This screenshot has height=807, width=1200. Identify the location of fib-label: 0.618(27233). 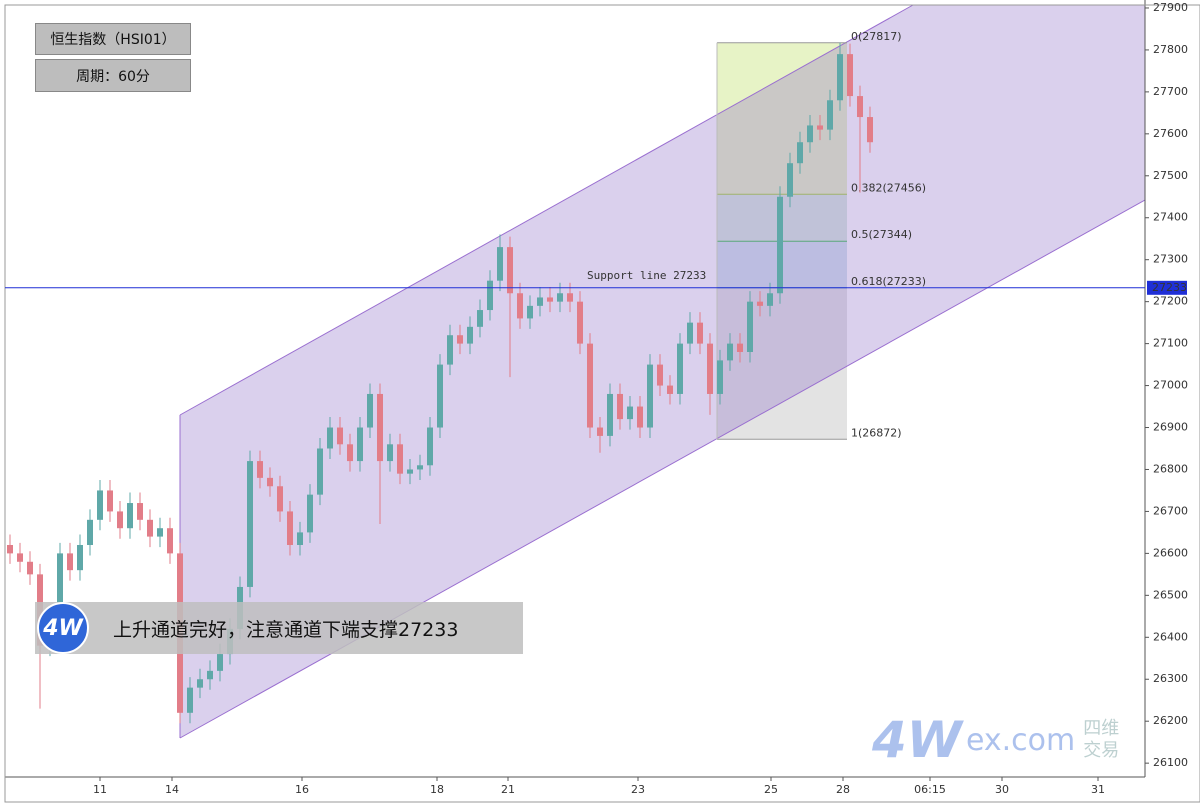
(888, 281).